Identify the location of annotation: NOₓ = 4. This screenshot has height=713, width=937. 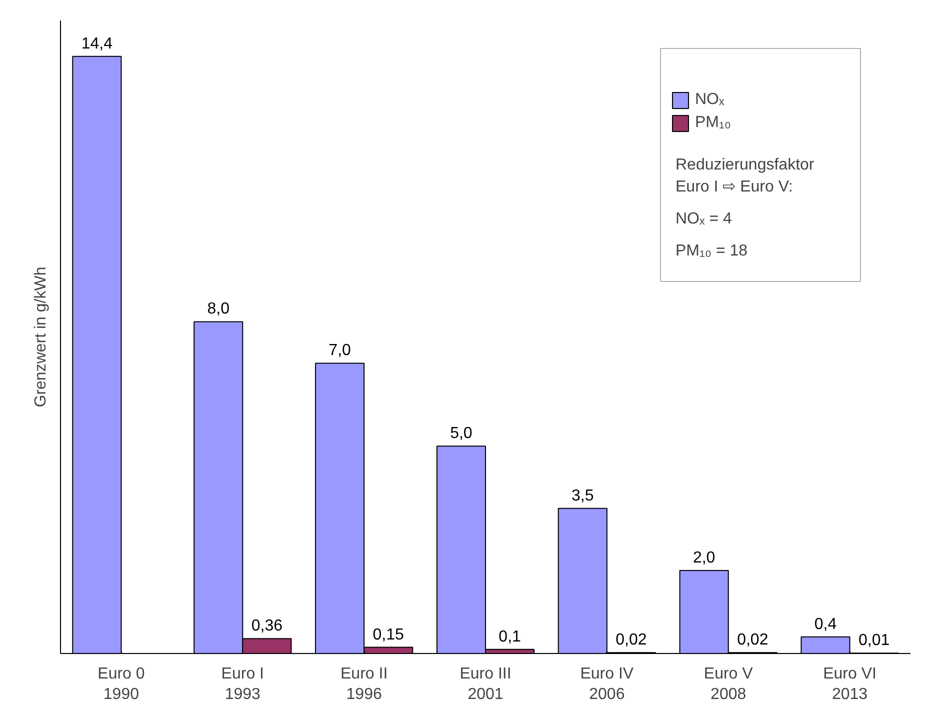
(704, 219).